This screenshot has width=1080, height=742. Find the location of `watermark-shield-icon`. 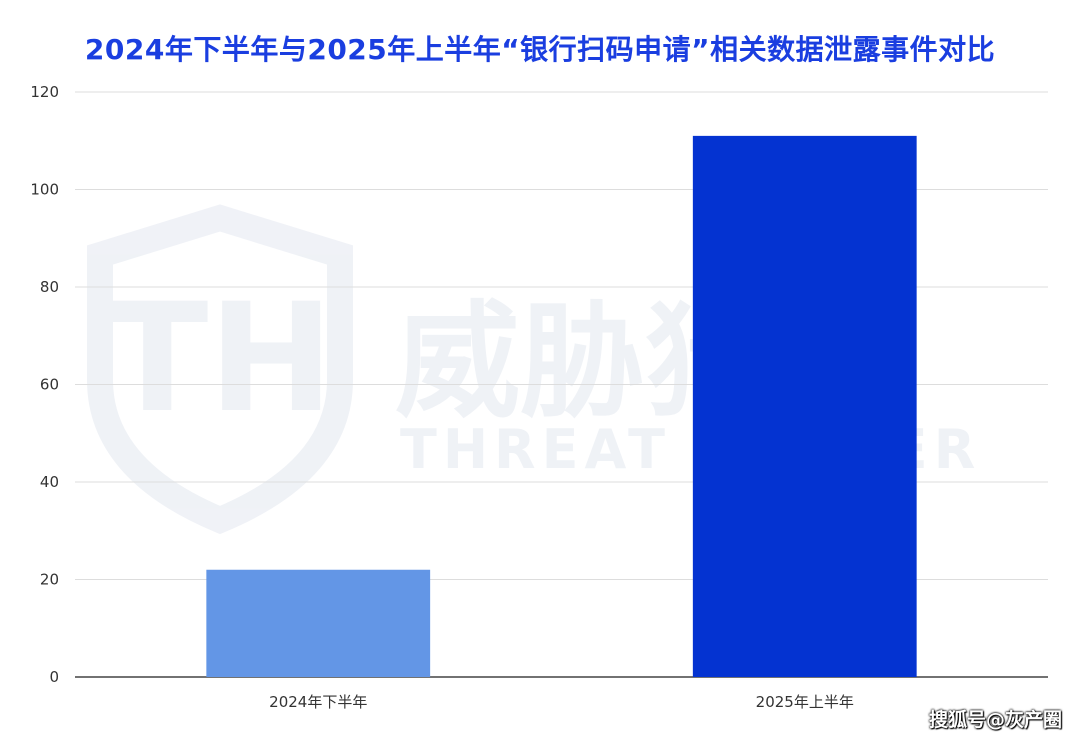

watermark-shield-icon is located at coordinates (220, 369).